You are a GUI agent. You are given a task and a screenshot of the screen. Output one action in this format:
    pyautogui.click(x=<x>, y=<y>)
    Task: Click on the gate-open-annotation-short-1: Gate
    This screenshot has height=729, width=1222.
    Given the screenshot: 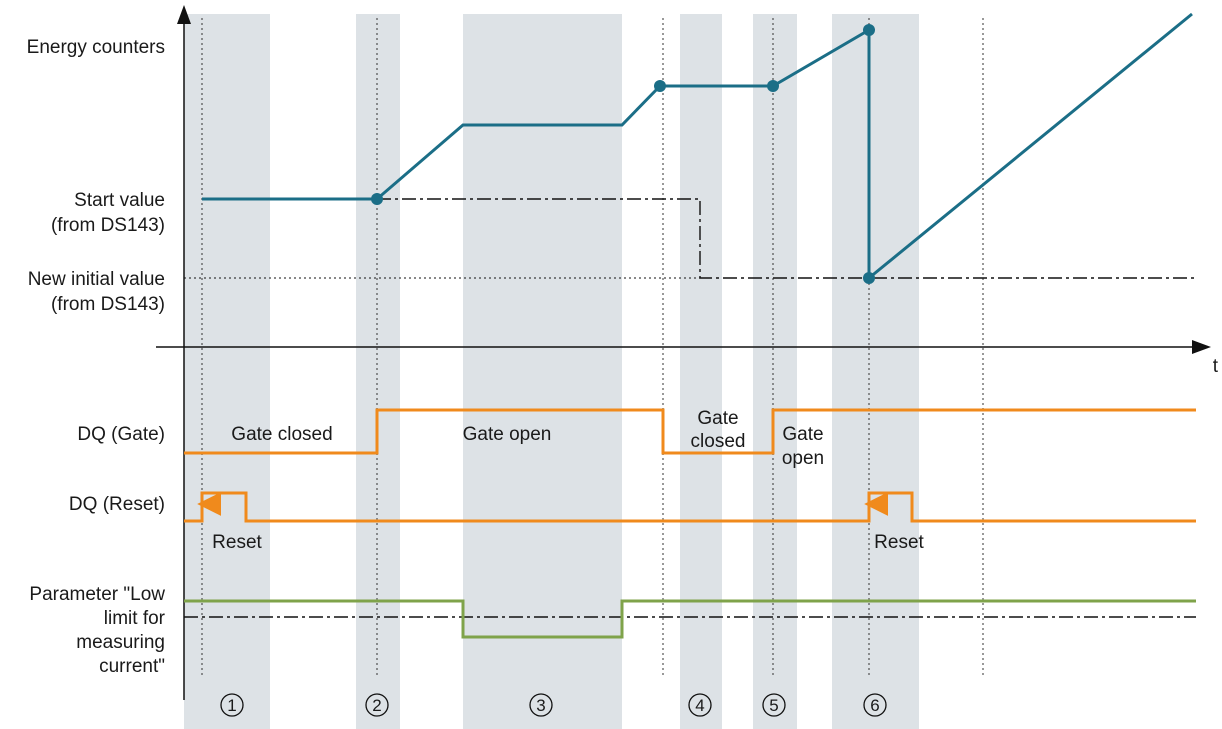 What is the action you would take?
    pyautogui.click(x=802, y=434)
    